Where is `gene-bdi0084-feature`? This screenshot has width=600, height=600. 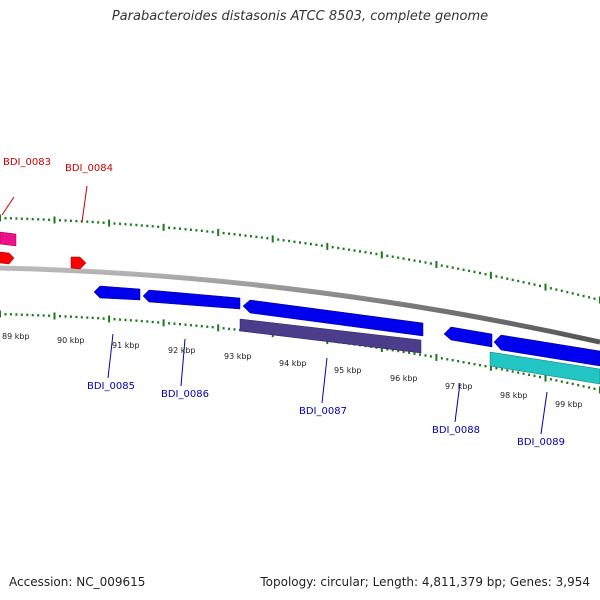
gene-bdi0084-feature is located at coordinates (78, 263).